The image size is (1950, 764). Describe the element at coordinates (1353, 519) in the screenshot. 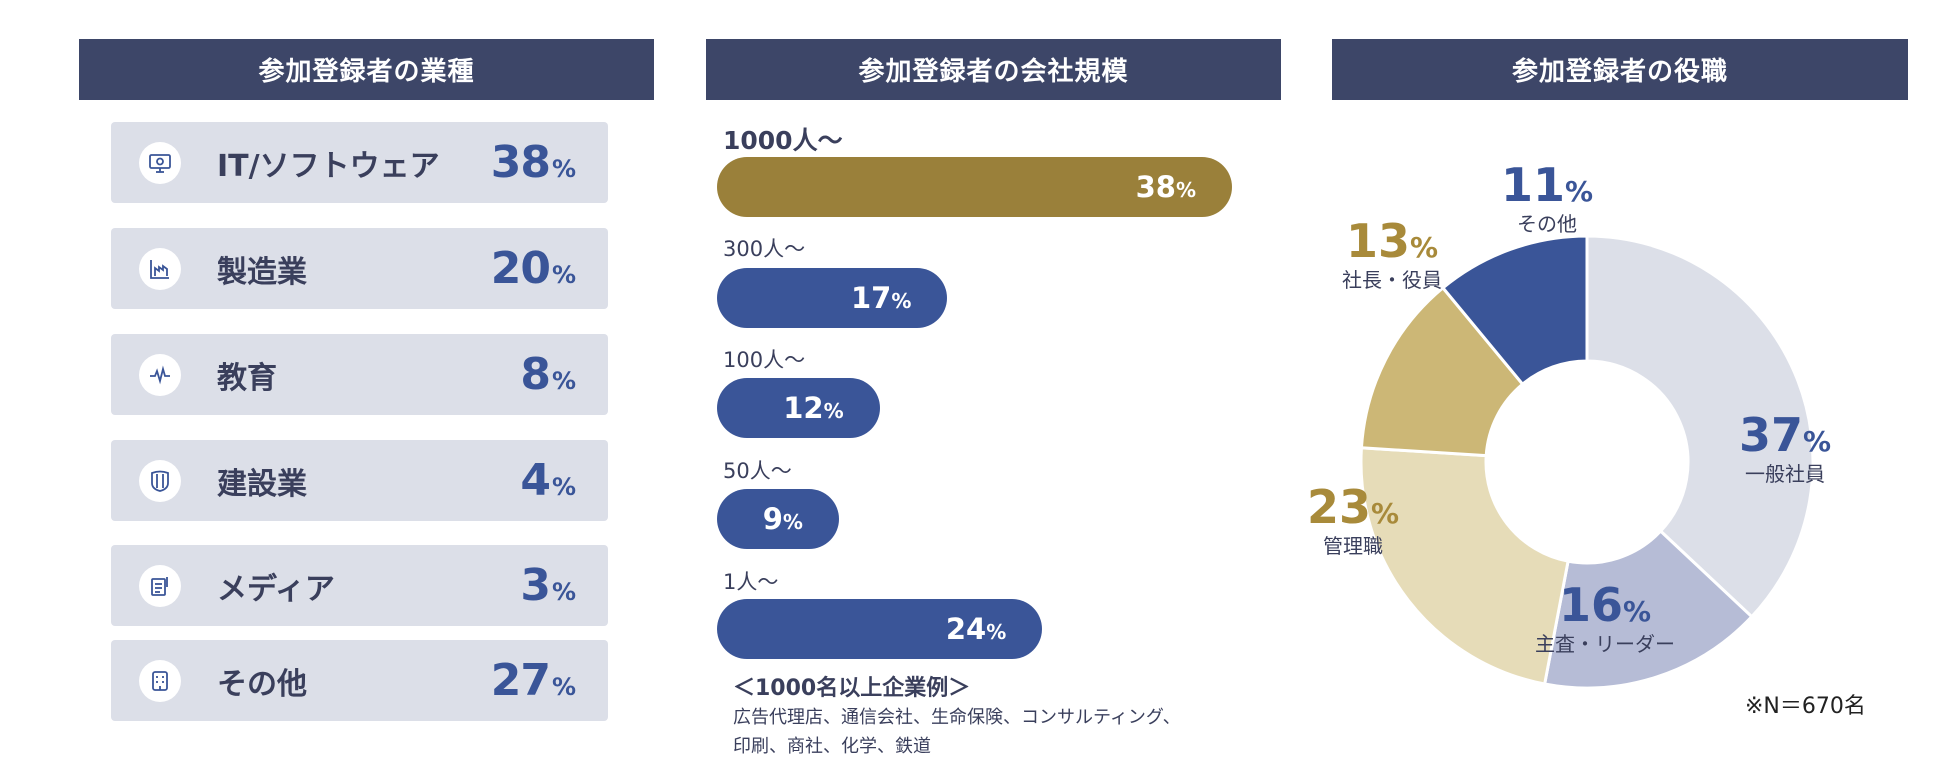

I see `donut-slice-label: 23% 管理職` at that location.